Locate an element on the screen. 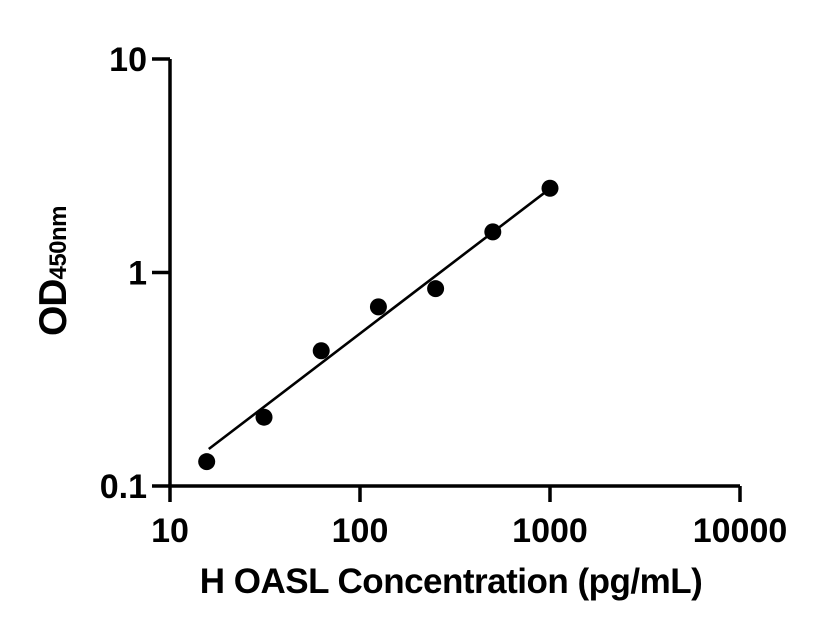  x-tick-label: 10 is located at coordinates (170, 531).